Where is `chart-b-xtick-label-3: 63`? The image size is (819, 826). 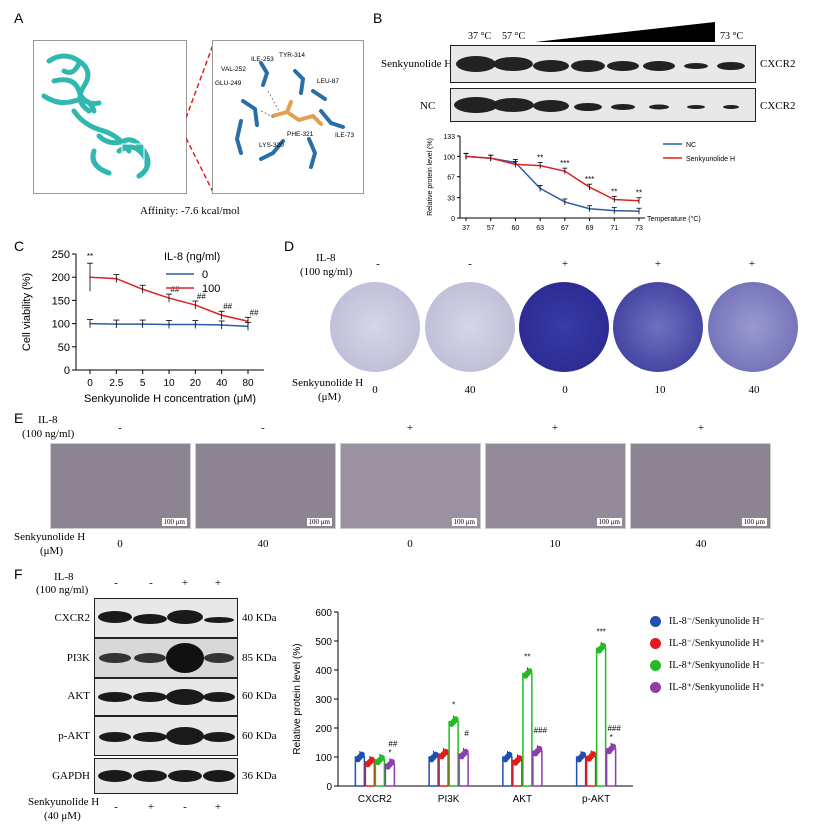
chart-b-xtick-label-3: 63 is located at coordinates (540, 228).